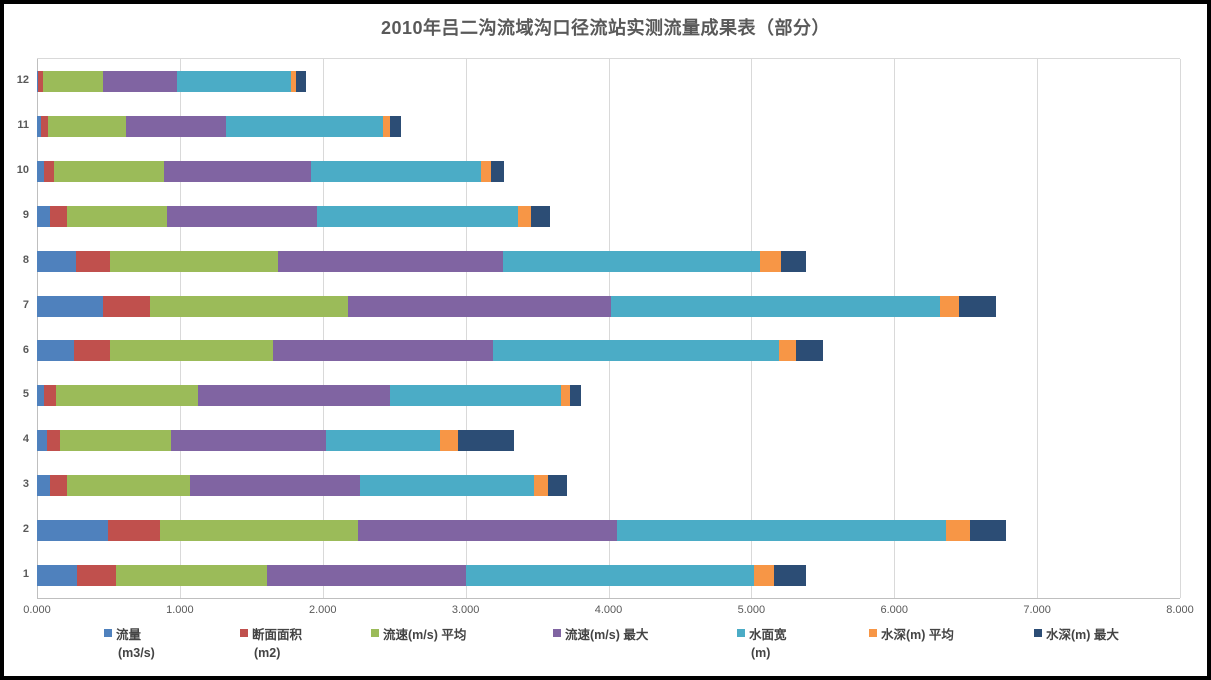  What do you see at coordinates (1076, 633) in the screenshot?
I see `legend-item: 水深(m) 最大` at bounding box center [1076, 633].